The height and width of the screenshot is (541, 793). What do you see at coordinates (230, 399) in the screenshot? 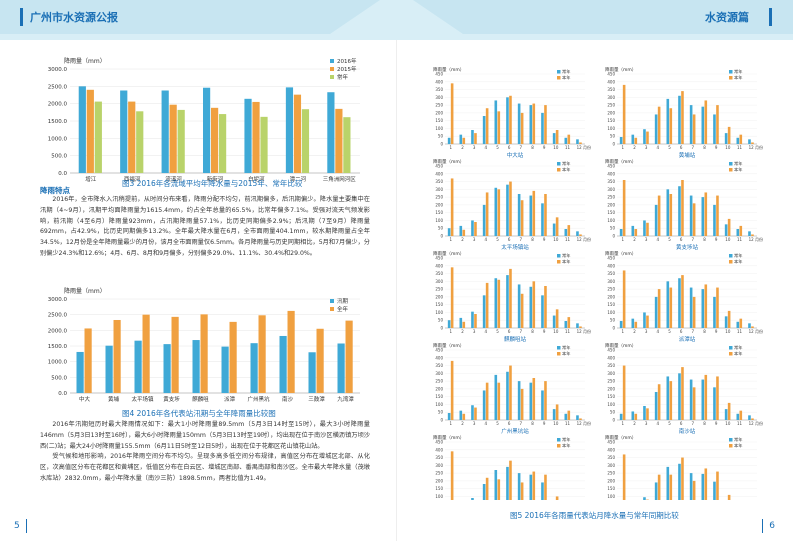
I see `x-tick-label: 派潭` at bounding box center [230, 399].